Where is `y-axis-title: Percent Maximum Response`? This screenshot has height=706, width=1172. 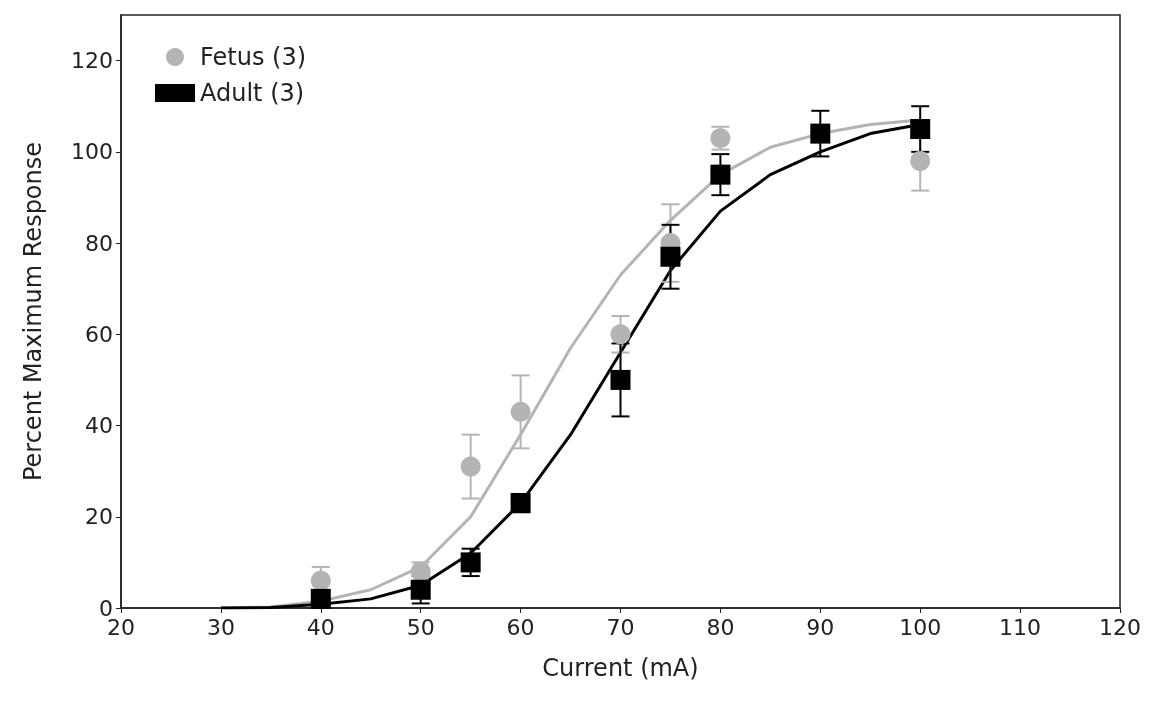 y-axis-title: Percent Maximum Response is located at coordinates (33, 311).